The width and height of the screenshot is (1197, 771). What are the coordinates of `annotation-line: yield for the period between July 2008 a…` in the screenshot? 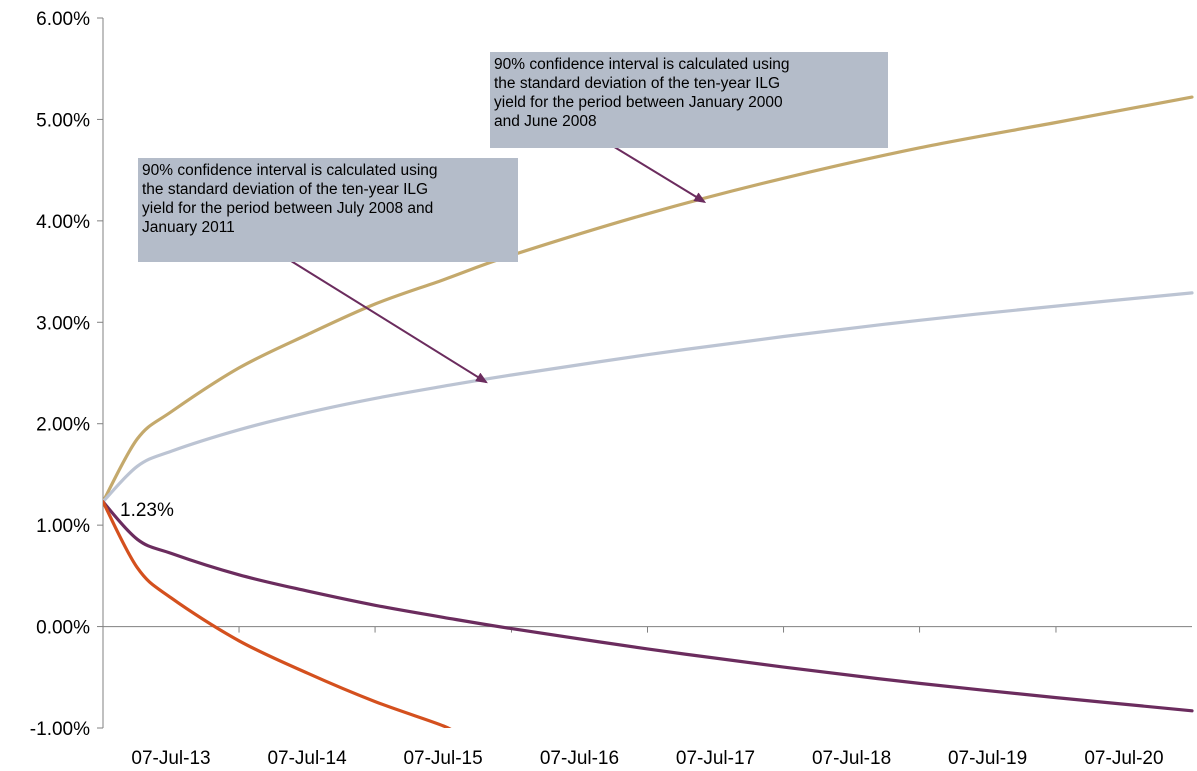 It's located at (288, 208).